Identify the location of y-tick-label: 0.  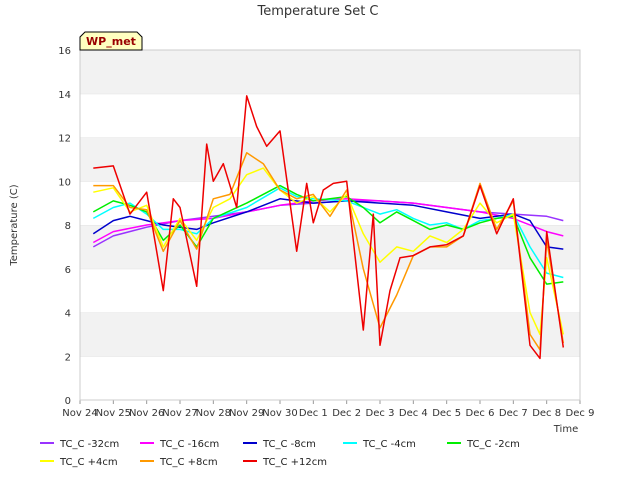
(68, 401).